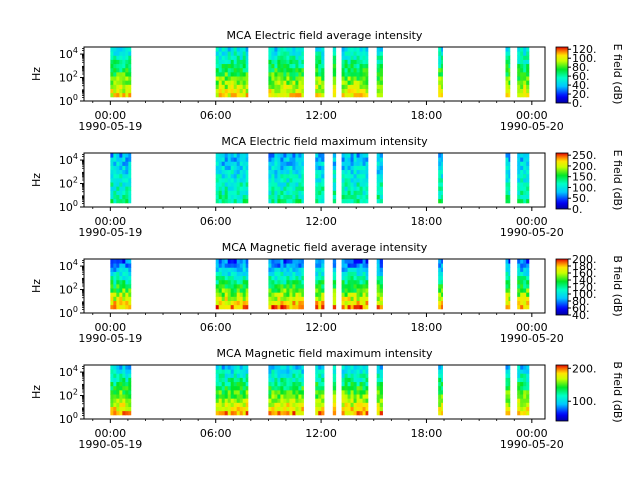 The width and height of the screenshot is (640, 480). What do you see at coordinates (324, 141) in the screenshot?
I see `panel-title: MCA Electric field maximum intensity` at bounding box center [324, 141].